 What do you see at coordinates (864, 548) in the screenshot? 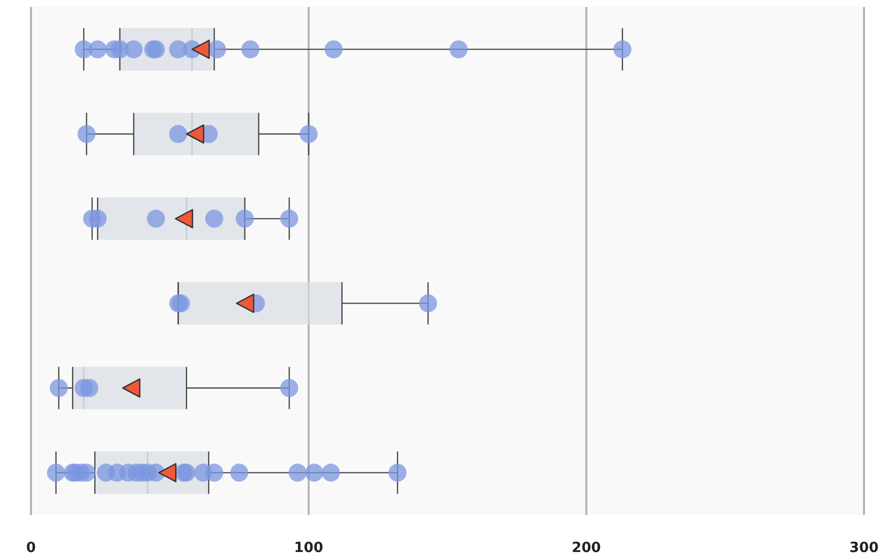
I see `x-tick-label: 300` at bounding box center [864, 548].